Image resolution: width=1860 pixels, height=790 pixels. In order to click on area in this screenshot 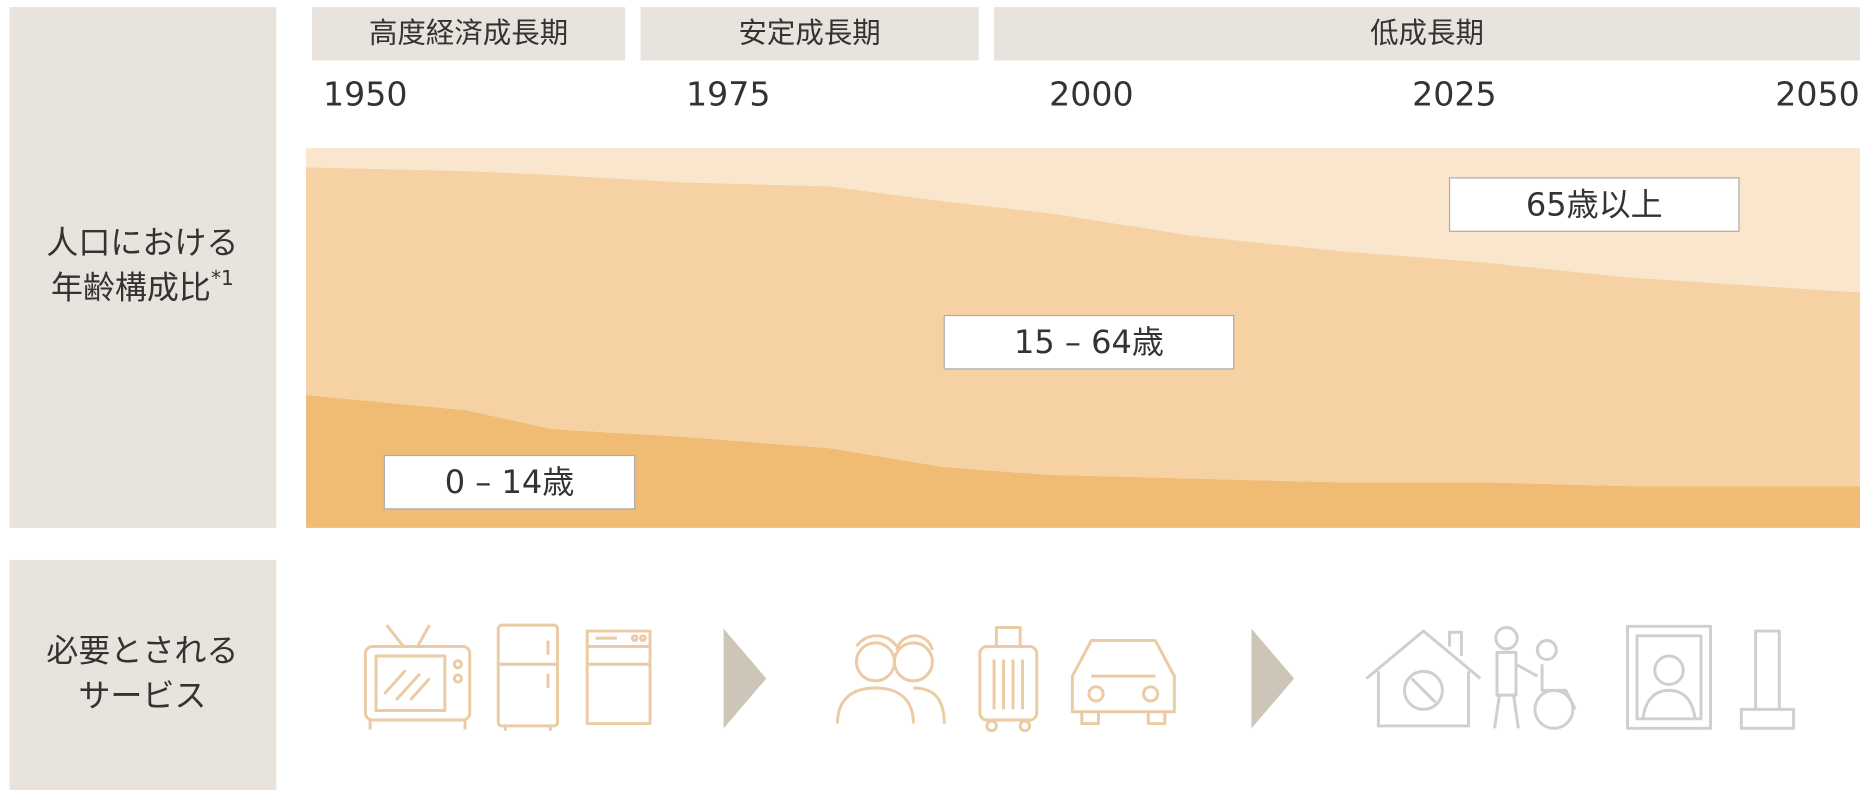, I will do `click(1083, 461)`.